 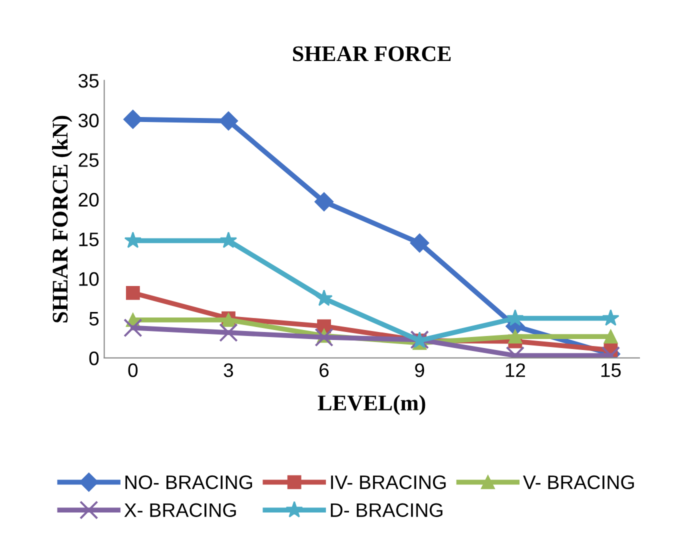 I want to click on x-tick-label: 9, so click(x=419, y=370).